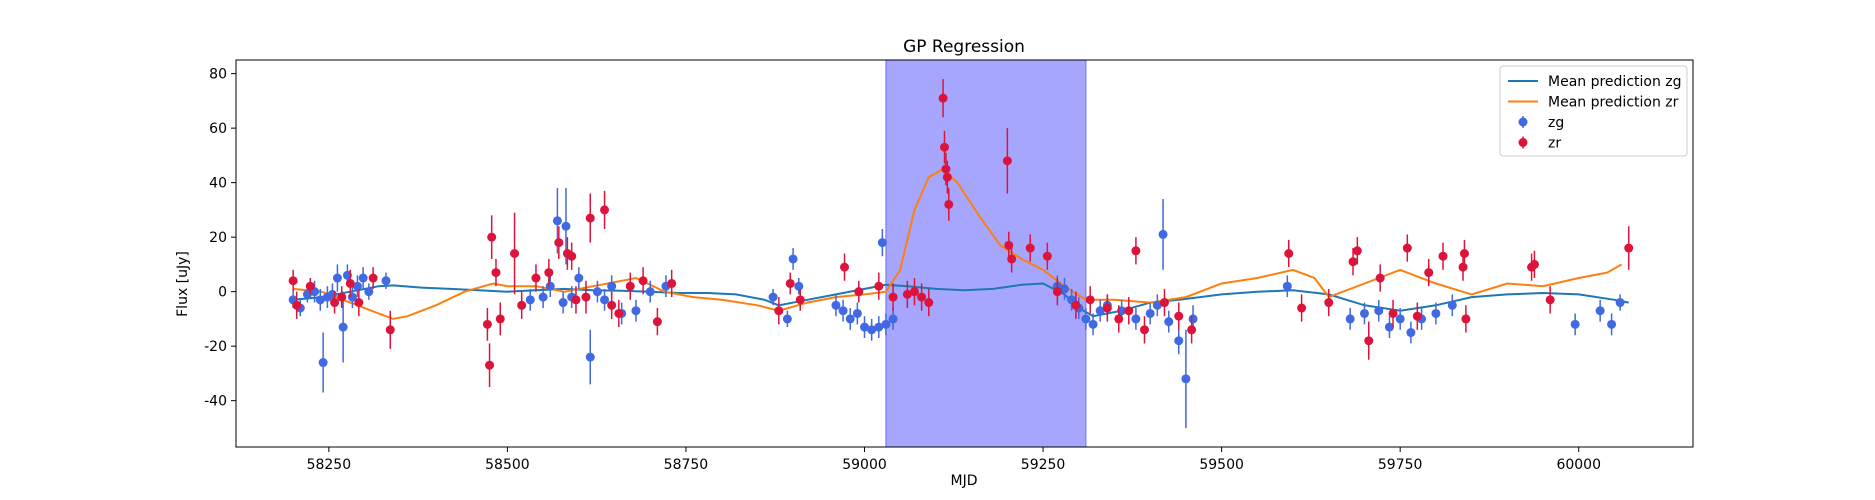  What do you see at coordinates (218, 129) in the screenshot?
I see `y-tick-label: 60` at bounding box center [218, 129].